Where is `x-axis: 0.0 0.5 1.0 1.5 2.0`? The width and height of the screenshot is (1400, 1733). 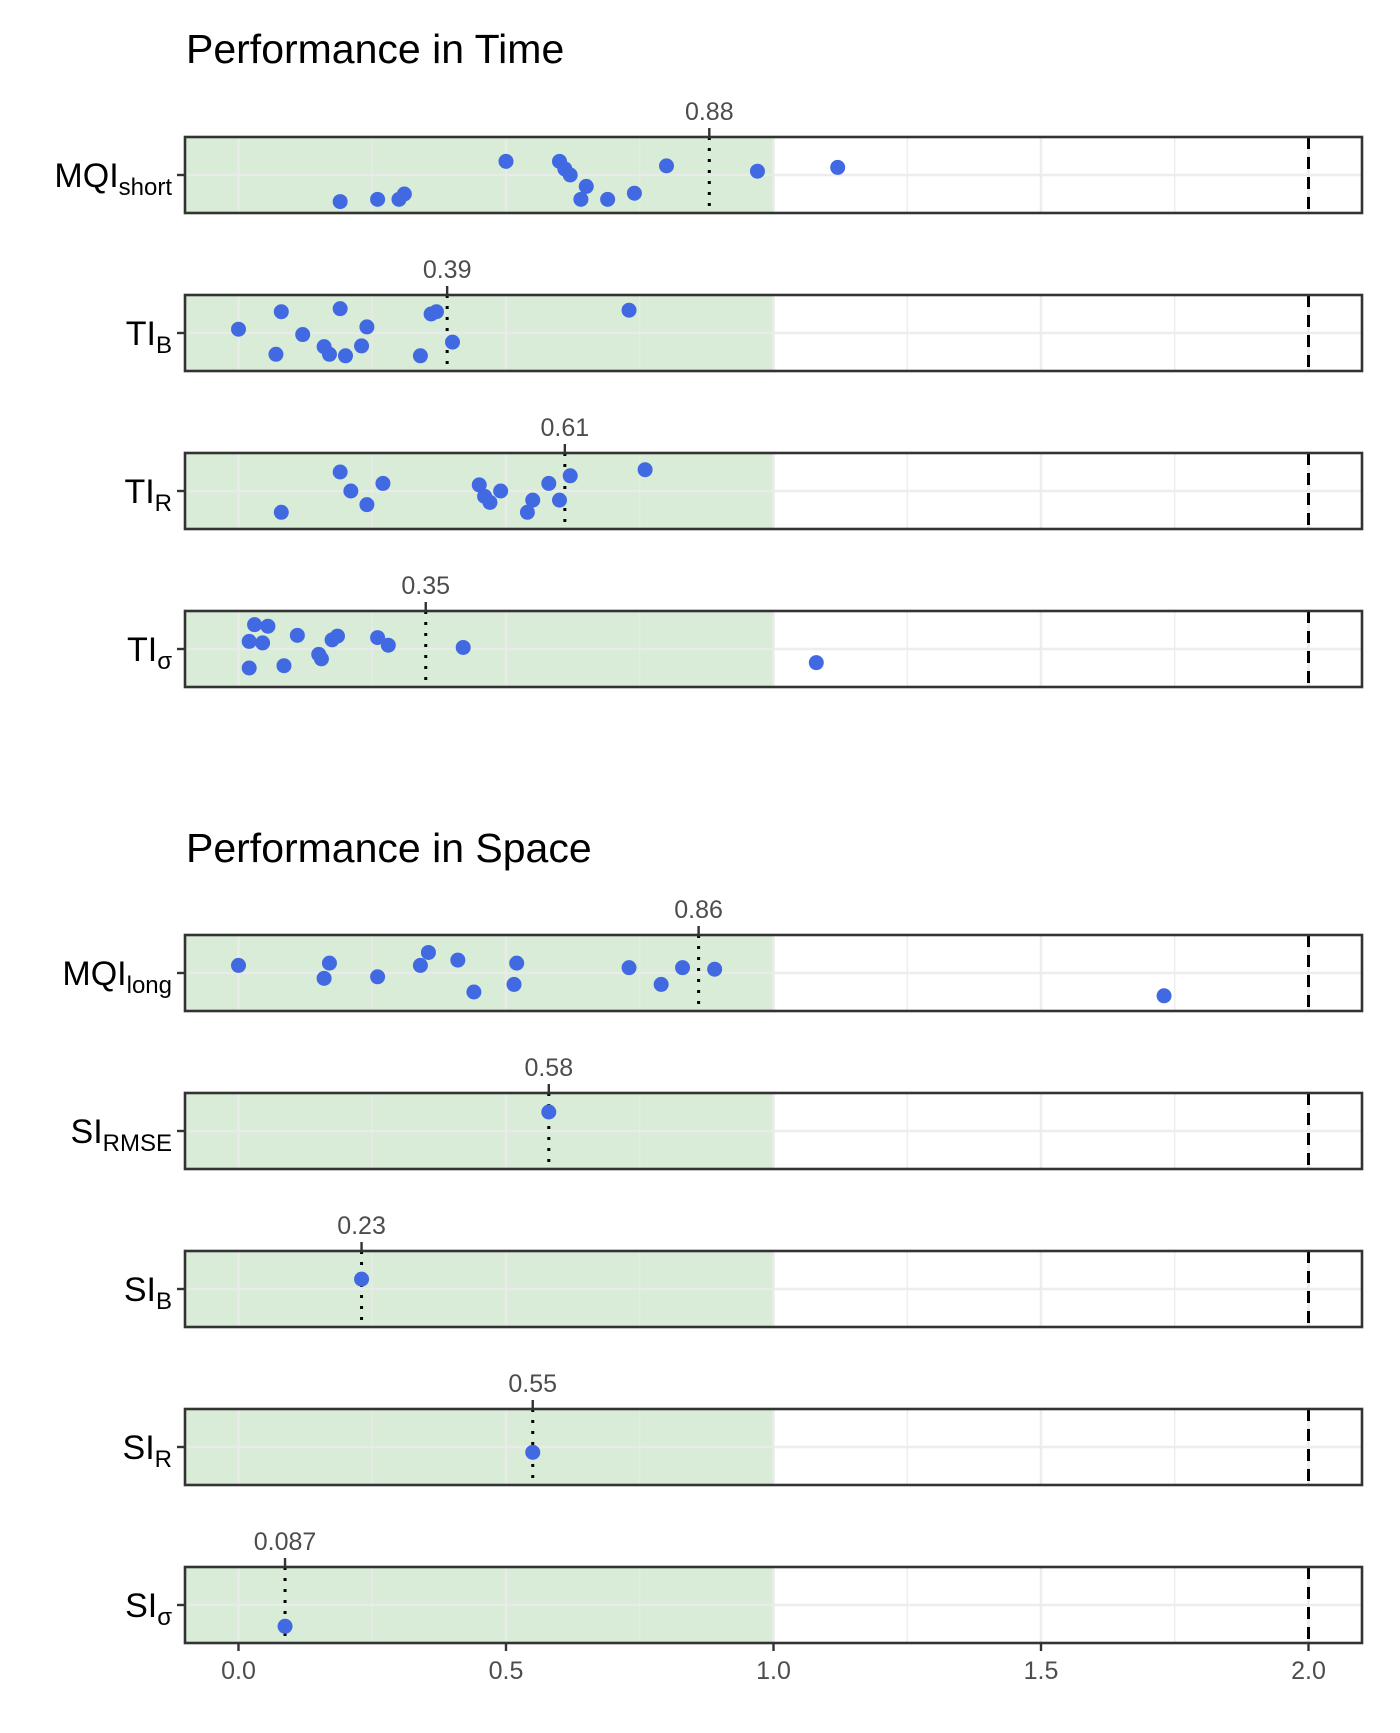
x-axis: 0.0 0.5 1.0 1.5 2.0 is located at coordinates (773, 1664).